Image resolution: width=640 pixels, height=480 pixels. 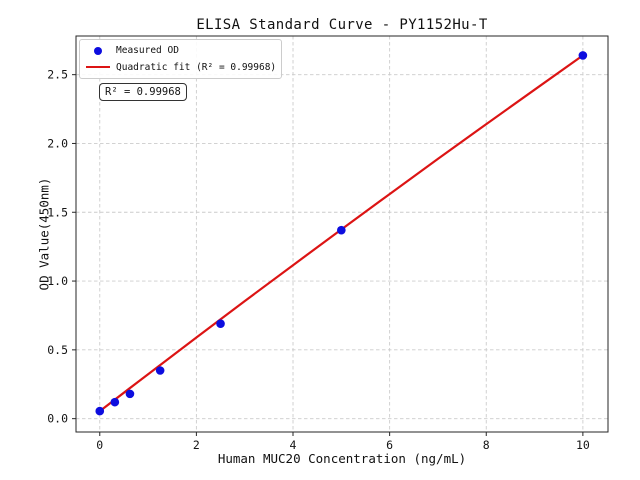 What do you see at coordinates (583, 445) in the screenshot?
I see `x-tick-label: 10` at bounding box center [583, 445].